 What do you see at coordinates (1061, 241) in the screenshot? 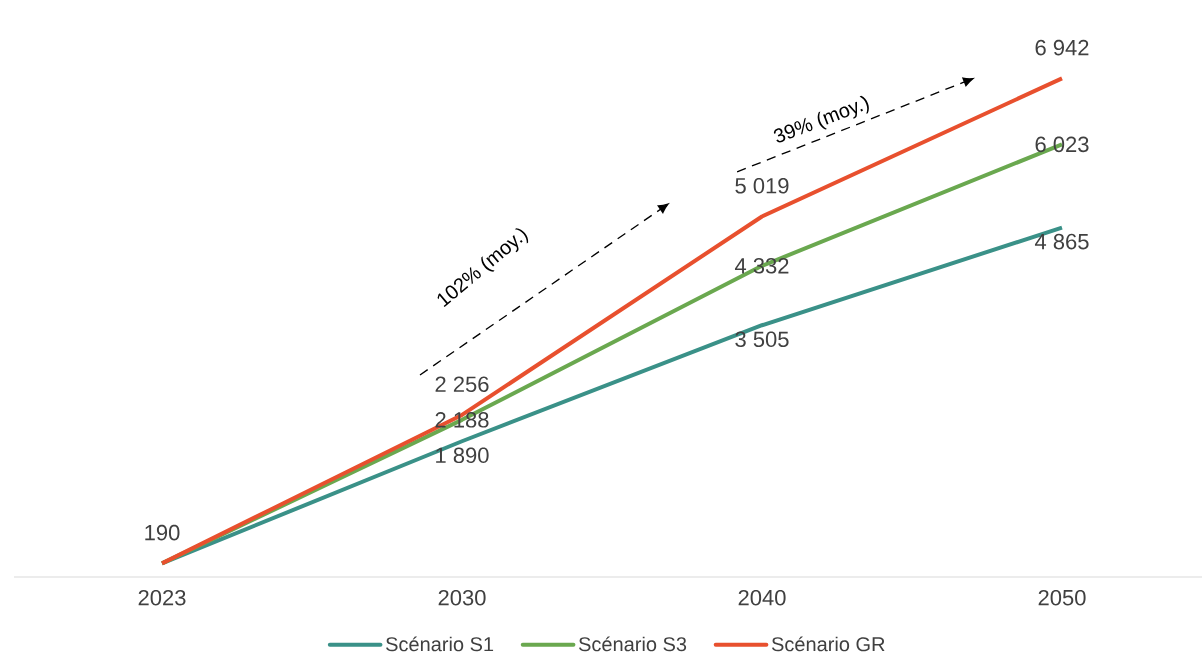
I see `data-label: 4 865` at bounding box center [1061, 241].